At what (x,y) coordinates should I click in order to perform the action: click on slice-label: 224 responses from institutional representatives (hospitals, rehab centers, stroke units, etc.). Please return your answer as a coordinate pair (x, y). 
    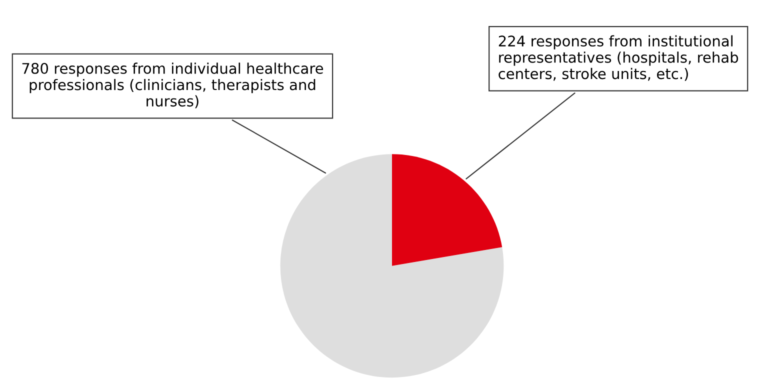
    Looking at the image, I should click on (618, 58).